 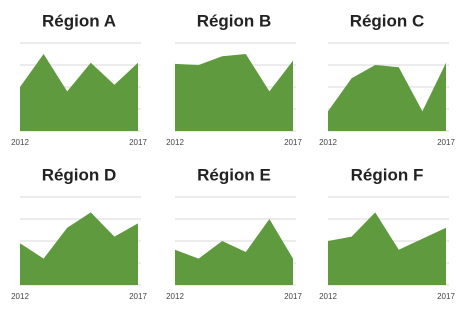 I want to click on chart-title: Région C, so click(x=387, y=20).